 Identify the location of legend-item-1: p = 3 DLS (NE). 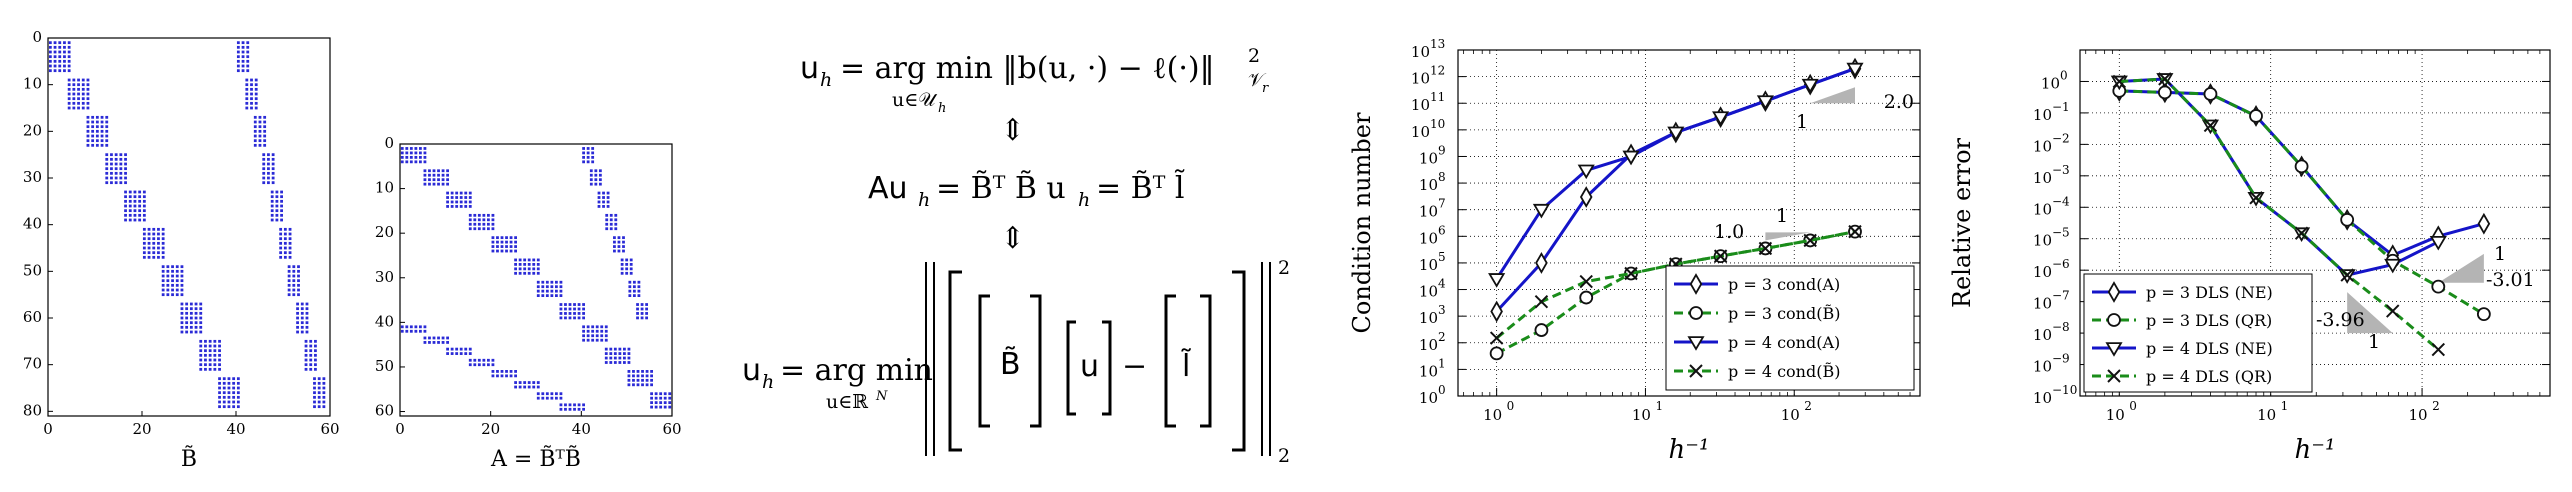
(2182, 292).